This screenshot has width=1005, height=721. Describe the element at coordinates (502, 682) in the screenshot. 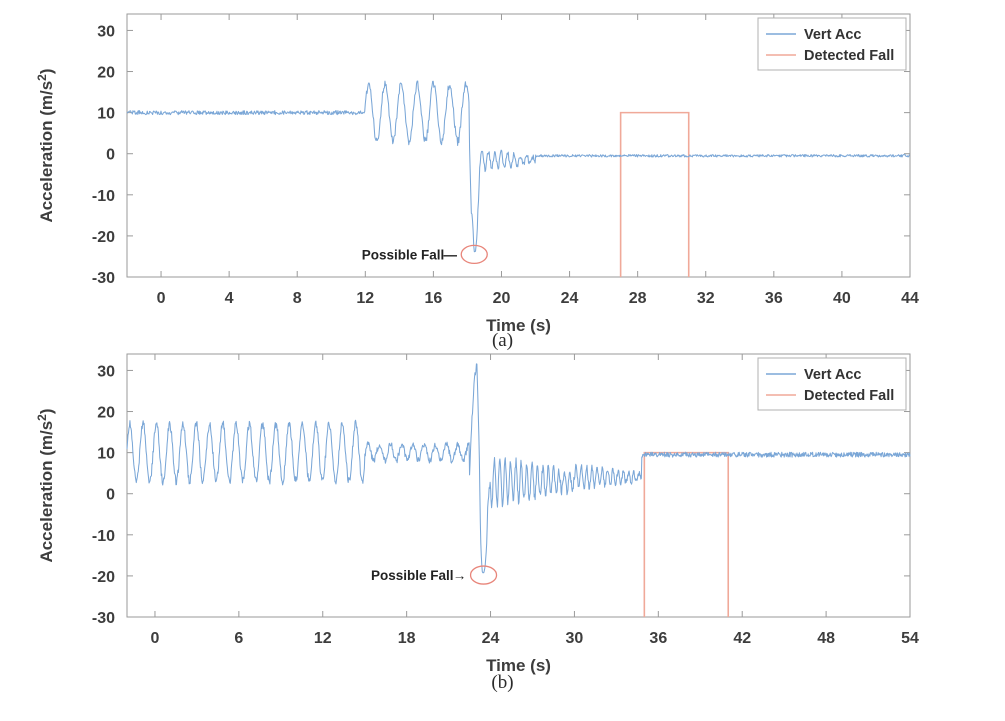

I see `panel-caption-b: (b)` at that location.